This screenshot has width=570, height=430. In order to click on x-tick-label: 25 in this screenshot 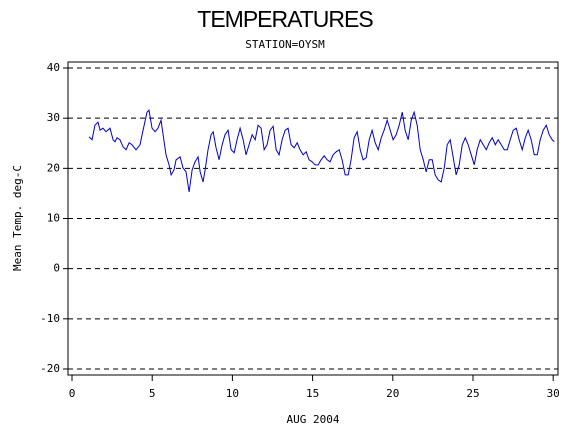, I will do `click(472, 393)`.